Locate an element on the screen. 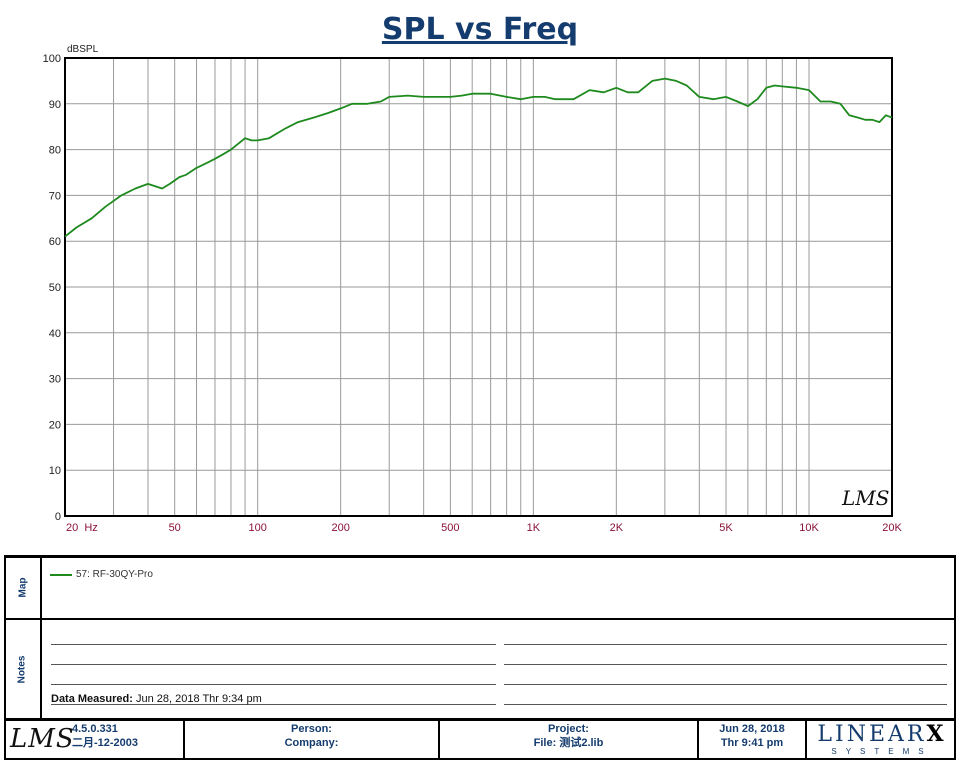 This screenshot has height=762, width=960. lms-footer-logo: LMS is located at coordinates (42, 739).